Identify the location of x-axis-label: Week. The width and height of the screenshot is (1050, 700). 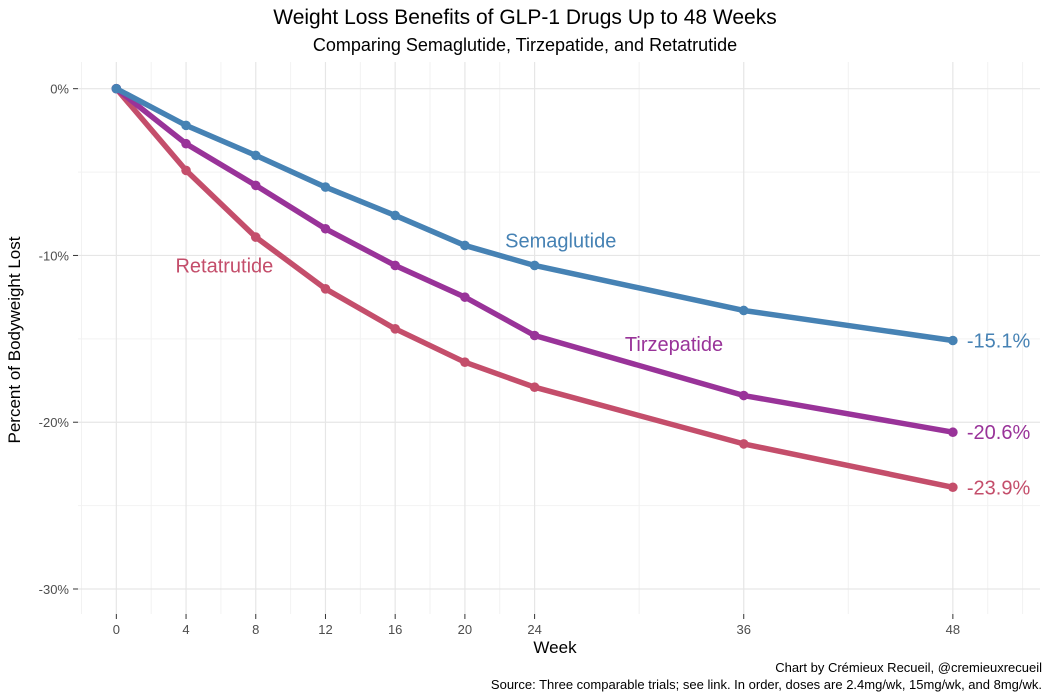
(555, 647).